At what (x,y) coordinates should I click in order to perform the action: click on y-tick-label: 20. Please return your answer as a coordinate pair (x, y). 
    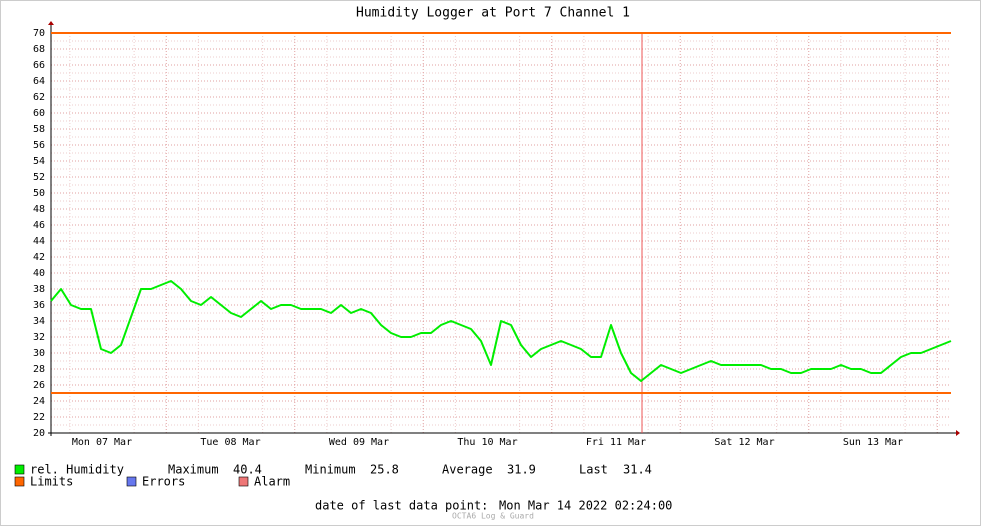
    Looking at the image, I should click on (39, 433).